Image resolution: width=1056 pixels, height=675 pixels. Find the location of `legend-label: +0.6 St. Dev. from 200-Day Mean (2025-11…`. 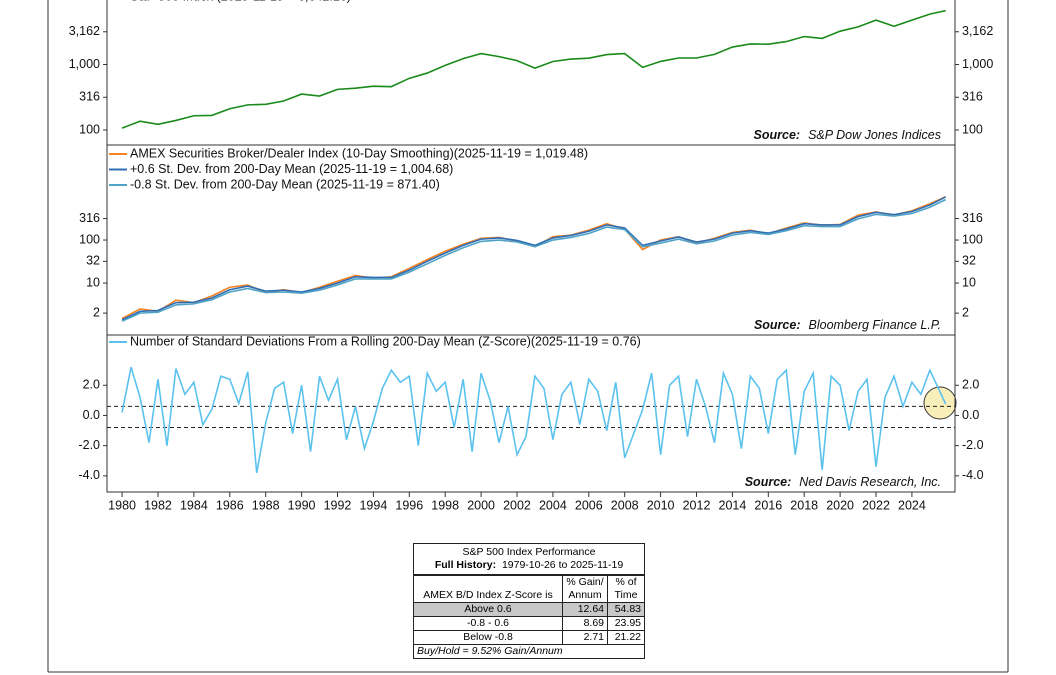

legend-label: +0.6 St. Dev. from 200-Day Mean (2025-11… is located at coordinates (291, 169).